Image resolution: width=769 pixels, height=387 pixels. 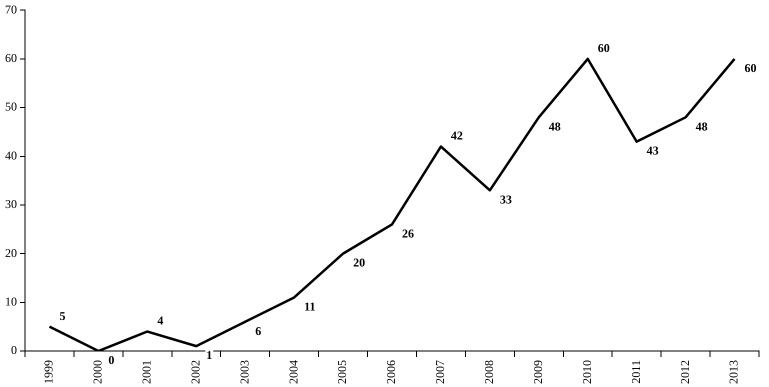 What do you see at coordinates (587, 372) in the screenshot?
I see `x-tick-label: 2010` at bounding box center [587, 372].